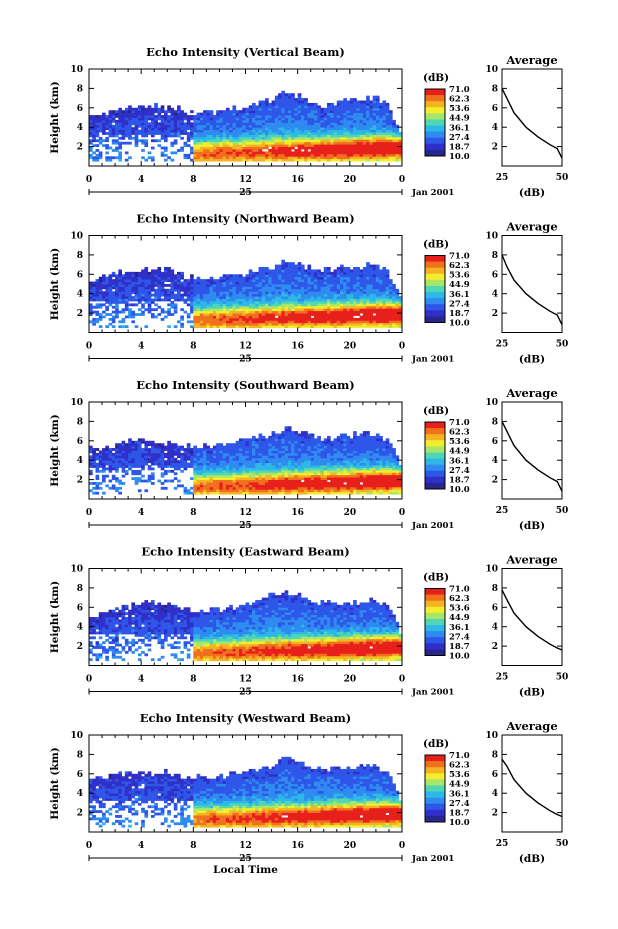 This screenshot has width=618, height=929. What do you see at coordinates (435, 301) in the screenshot?
I see `colorbar-swatch` at bounding box center [435, 301].